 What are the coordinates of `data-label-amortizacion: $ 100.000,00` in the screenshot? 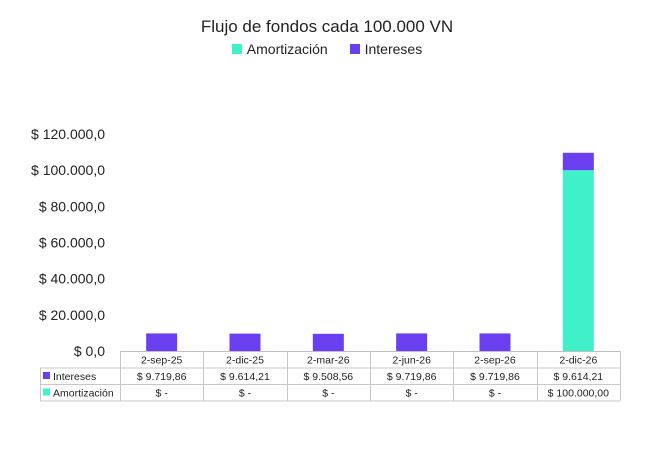 It's located at (578, 394).